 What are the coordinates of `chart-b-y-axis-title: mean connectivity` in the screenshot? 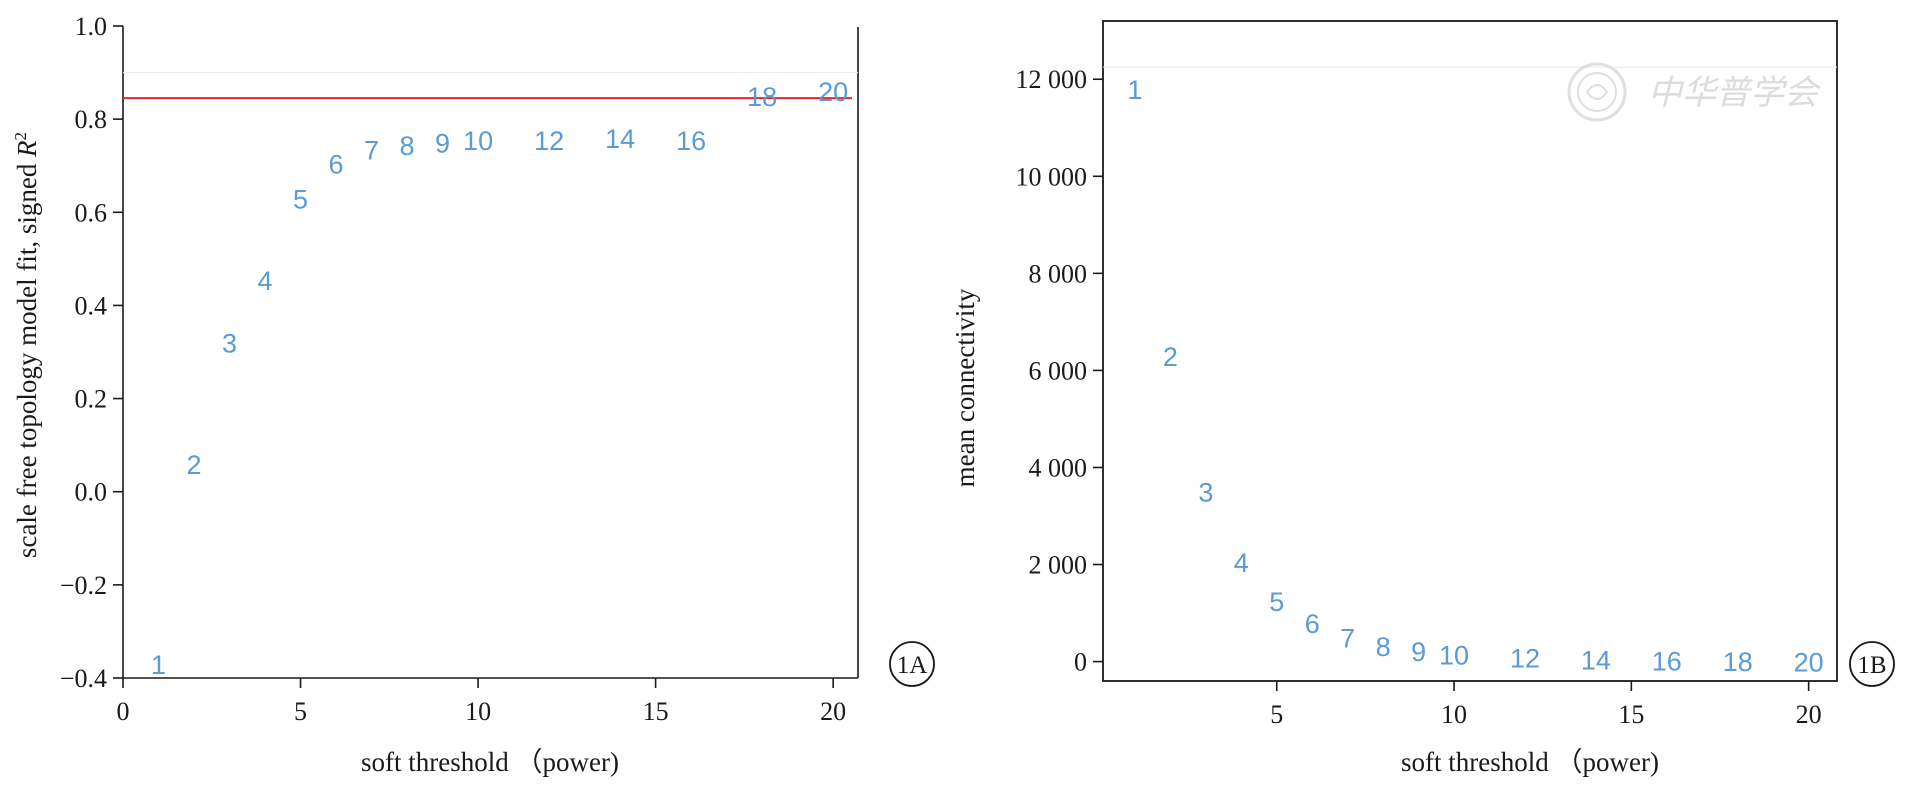 It's located at (965, 387).